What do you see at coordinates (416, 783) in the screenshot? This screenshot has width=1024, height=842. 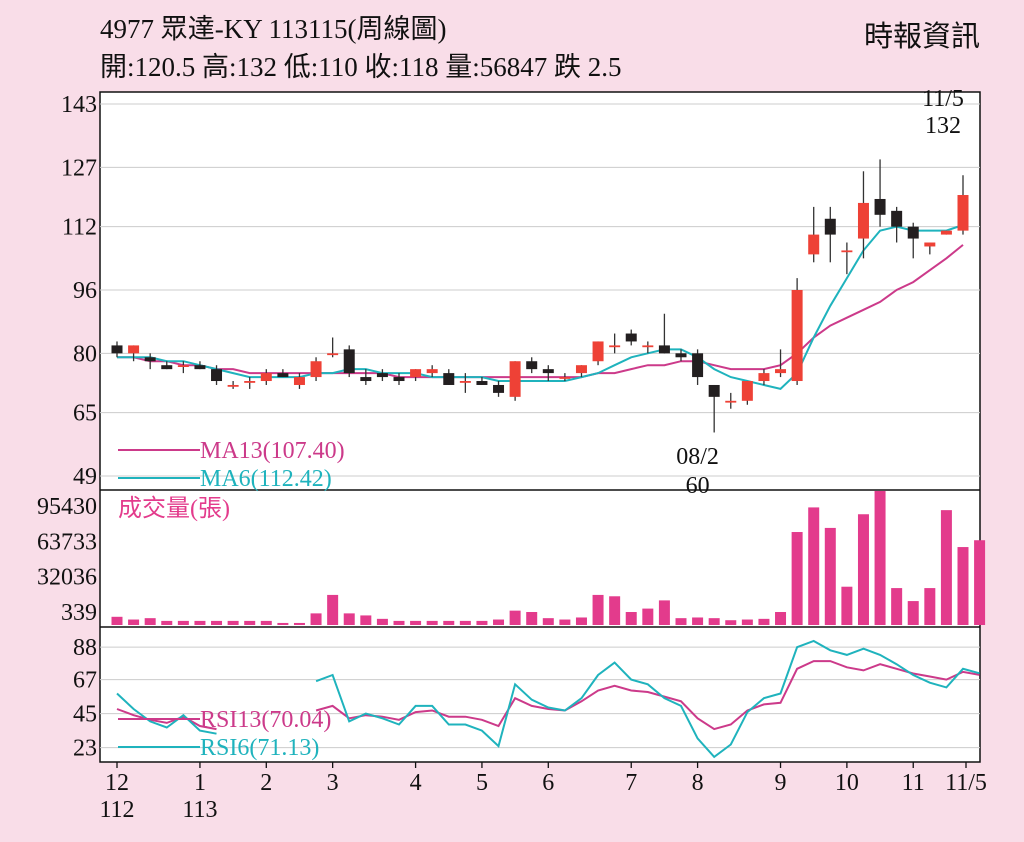 I see `x-tick-label: 4` at bounding box center [416, 783].